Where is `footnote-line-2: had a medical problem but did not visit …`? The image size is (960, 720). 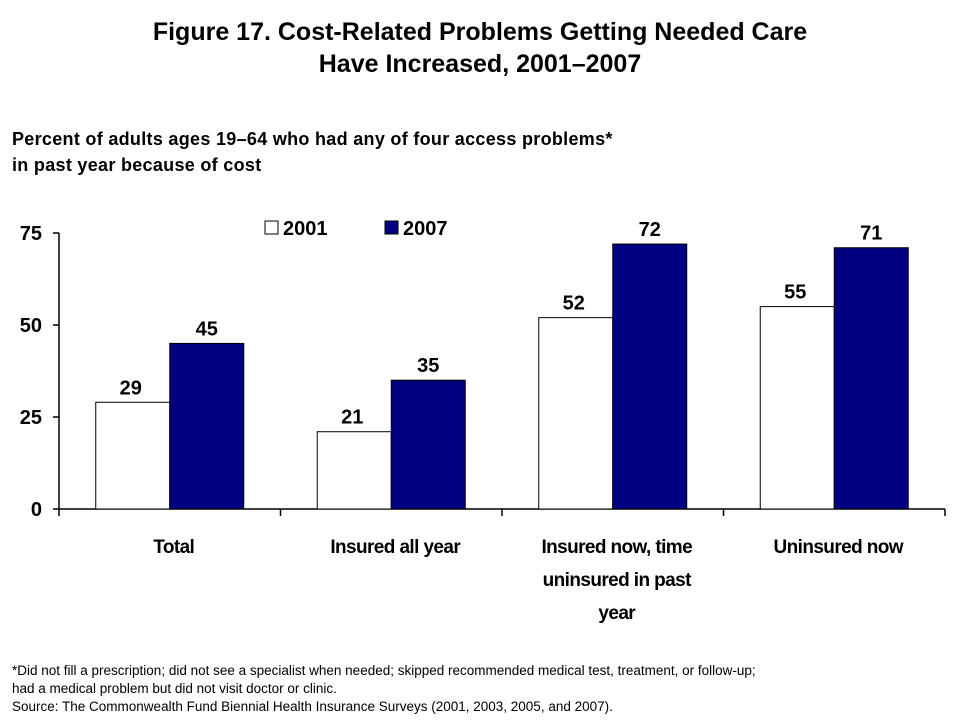 footnote-line-2: had a medical problem but did not visit … is located at coordinates (174, 688).